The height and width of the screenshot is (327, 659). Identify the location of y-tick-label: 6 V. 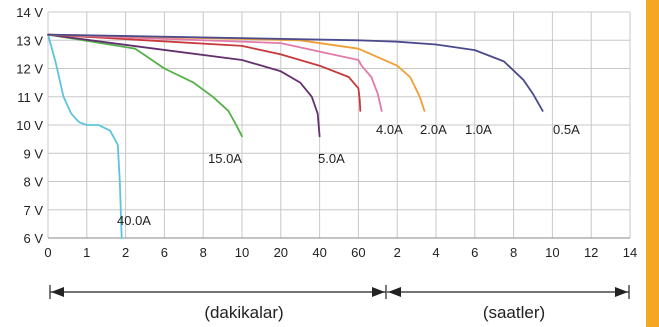
(33, 238).